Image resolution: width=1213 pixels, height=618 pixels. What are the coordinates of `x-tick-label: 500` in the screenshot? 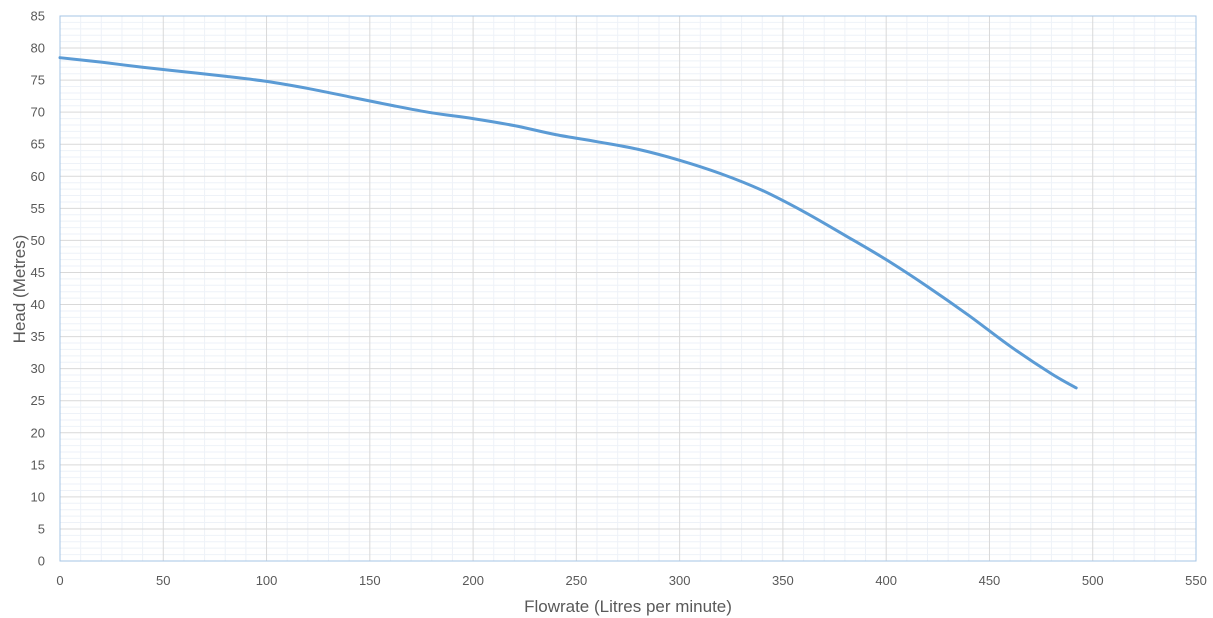 It's located at (1093, 580).